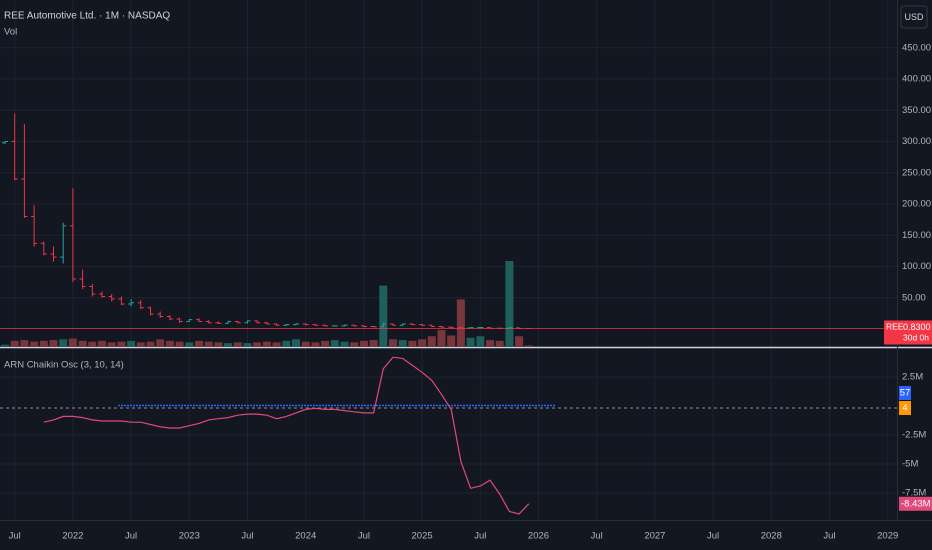  What do you see at coordinates (887, 536) in the screenshot?
I see `x-tick-label: 2029` at bounding box center [887, 536].